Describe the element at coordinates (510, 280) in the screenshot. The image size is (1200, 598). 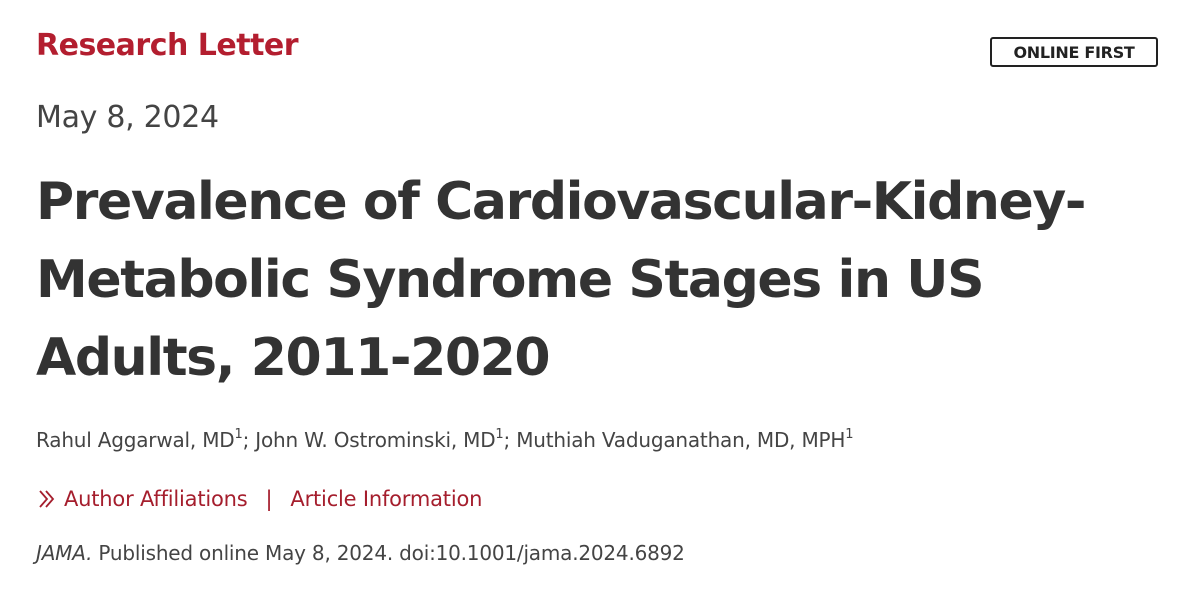
I see `title-line: Metabolic Syndrome Stages in US` at that location.